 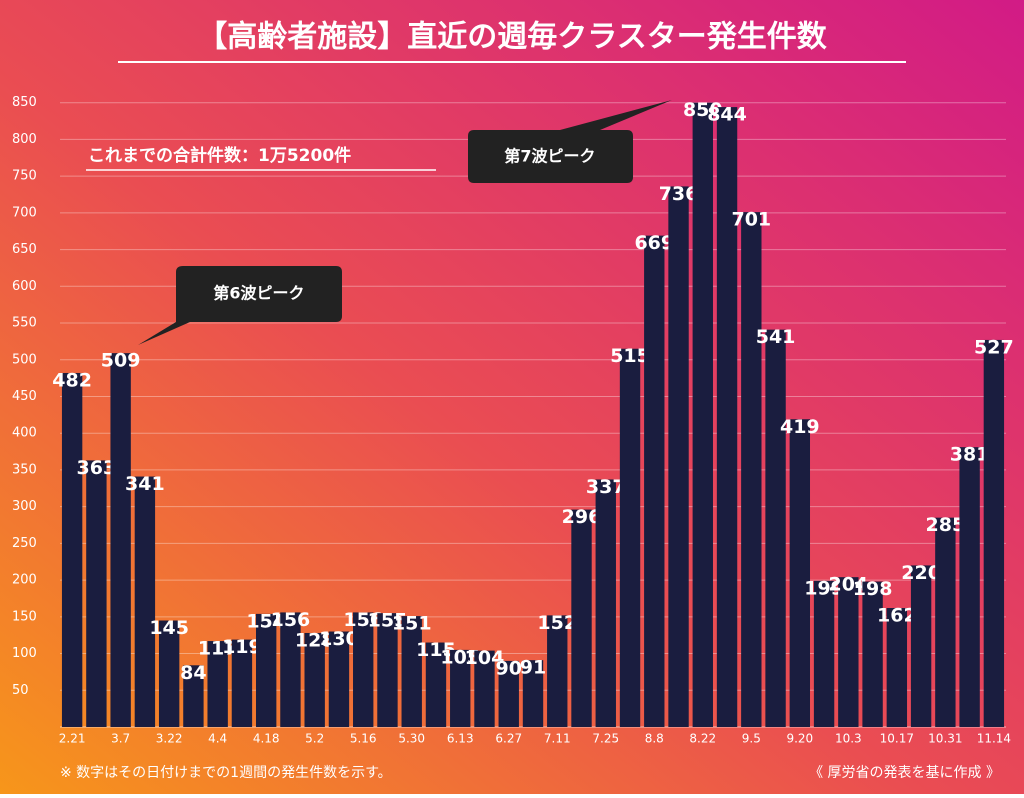 I want to click on value-label: 151, so click(x=412, y=624).